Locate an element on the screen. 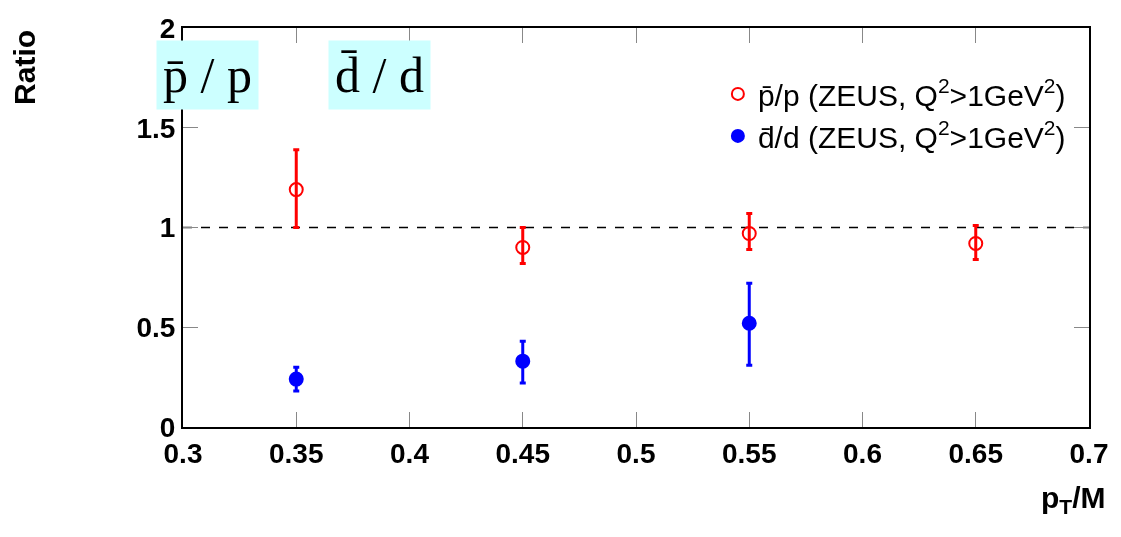 The height and width of the screenshot is (537, 1121). x-tick-label: 0.65 is located at coordinates (975, 453).